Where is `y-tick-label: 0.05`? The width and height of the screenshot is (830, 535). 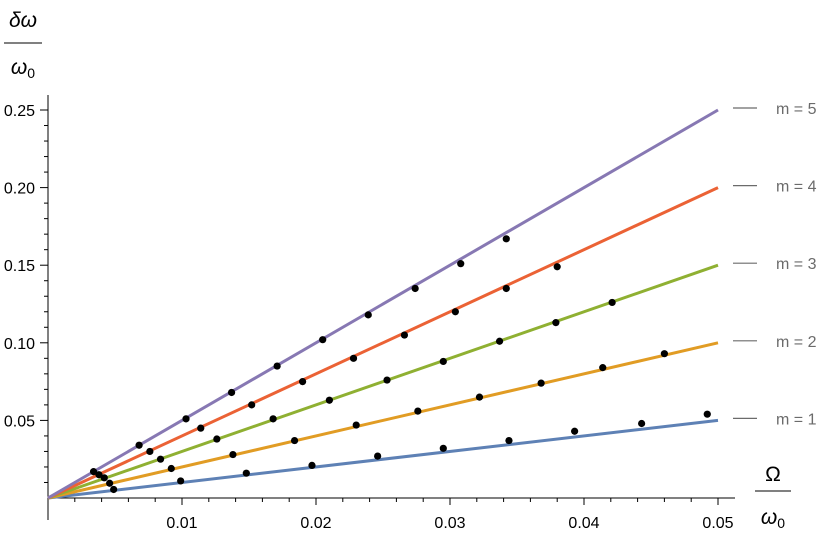
y-tick-label: 0.05 is located at coordinates (19, 421).